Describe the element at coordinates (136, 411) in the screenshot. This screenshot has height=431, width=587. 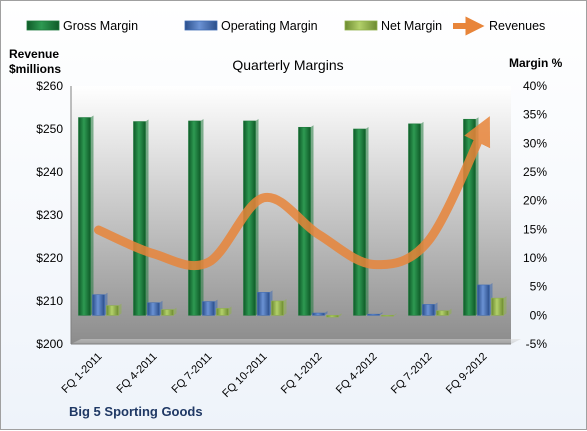
I see `company-label: Big 5 Sporting Goods` at that location.